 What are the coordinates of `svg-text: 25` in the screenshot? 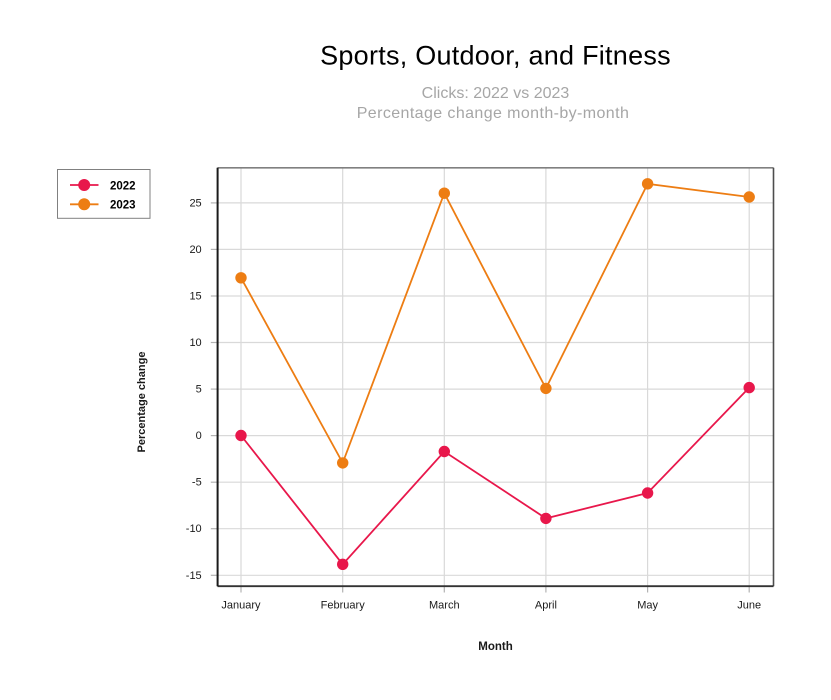 It's located at (195, 203).